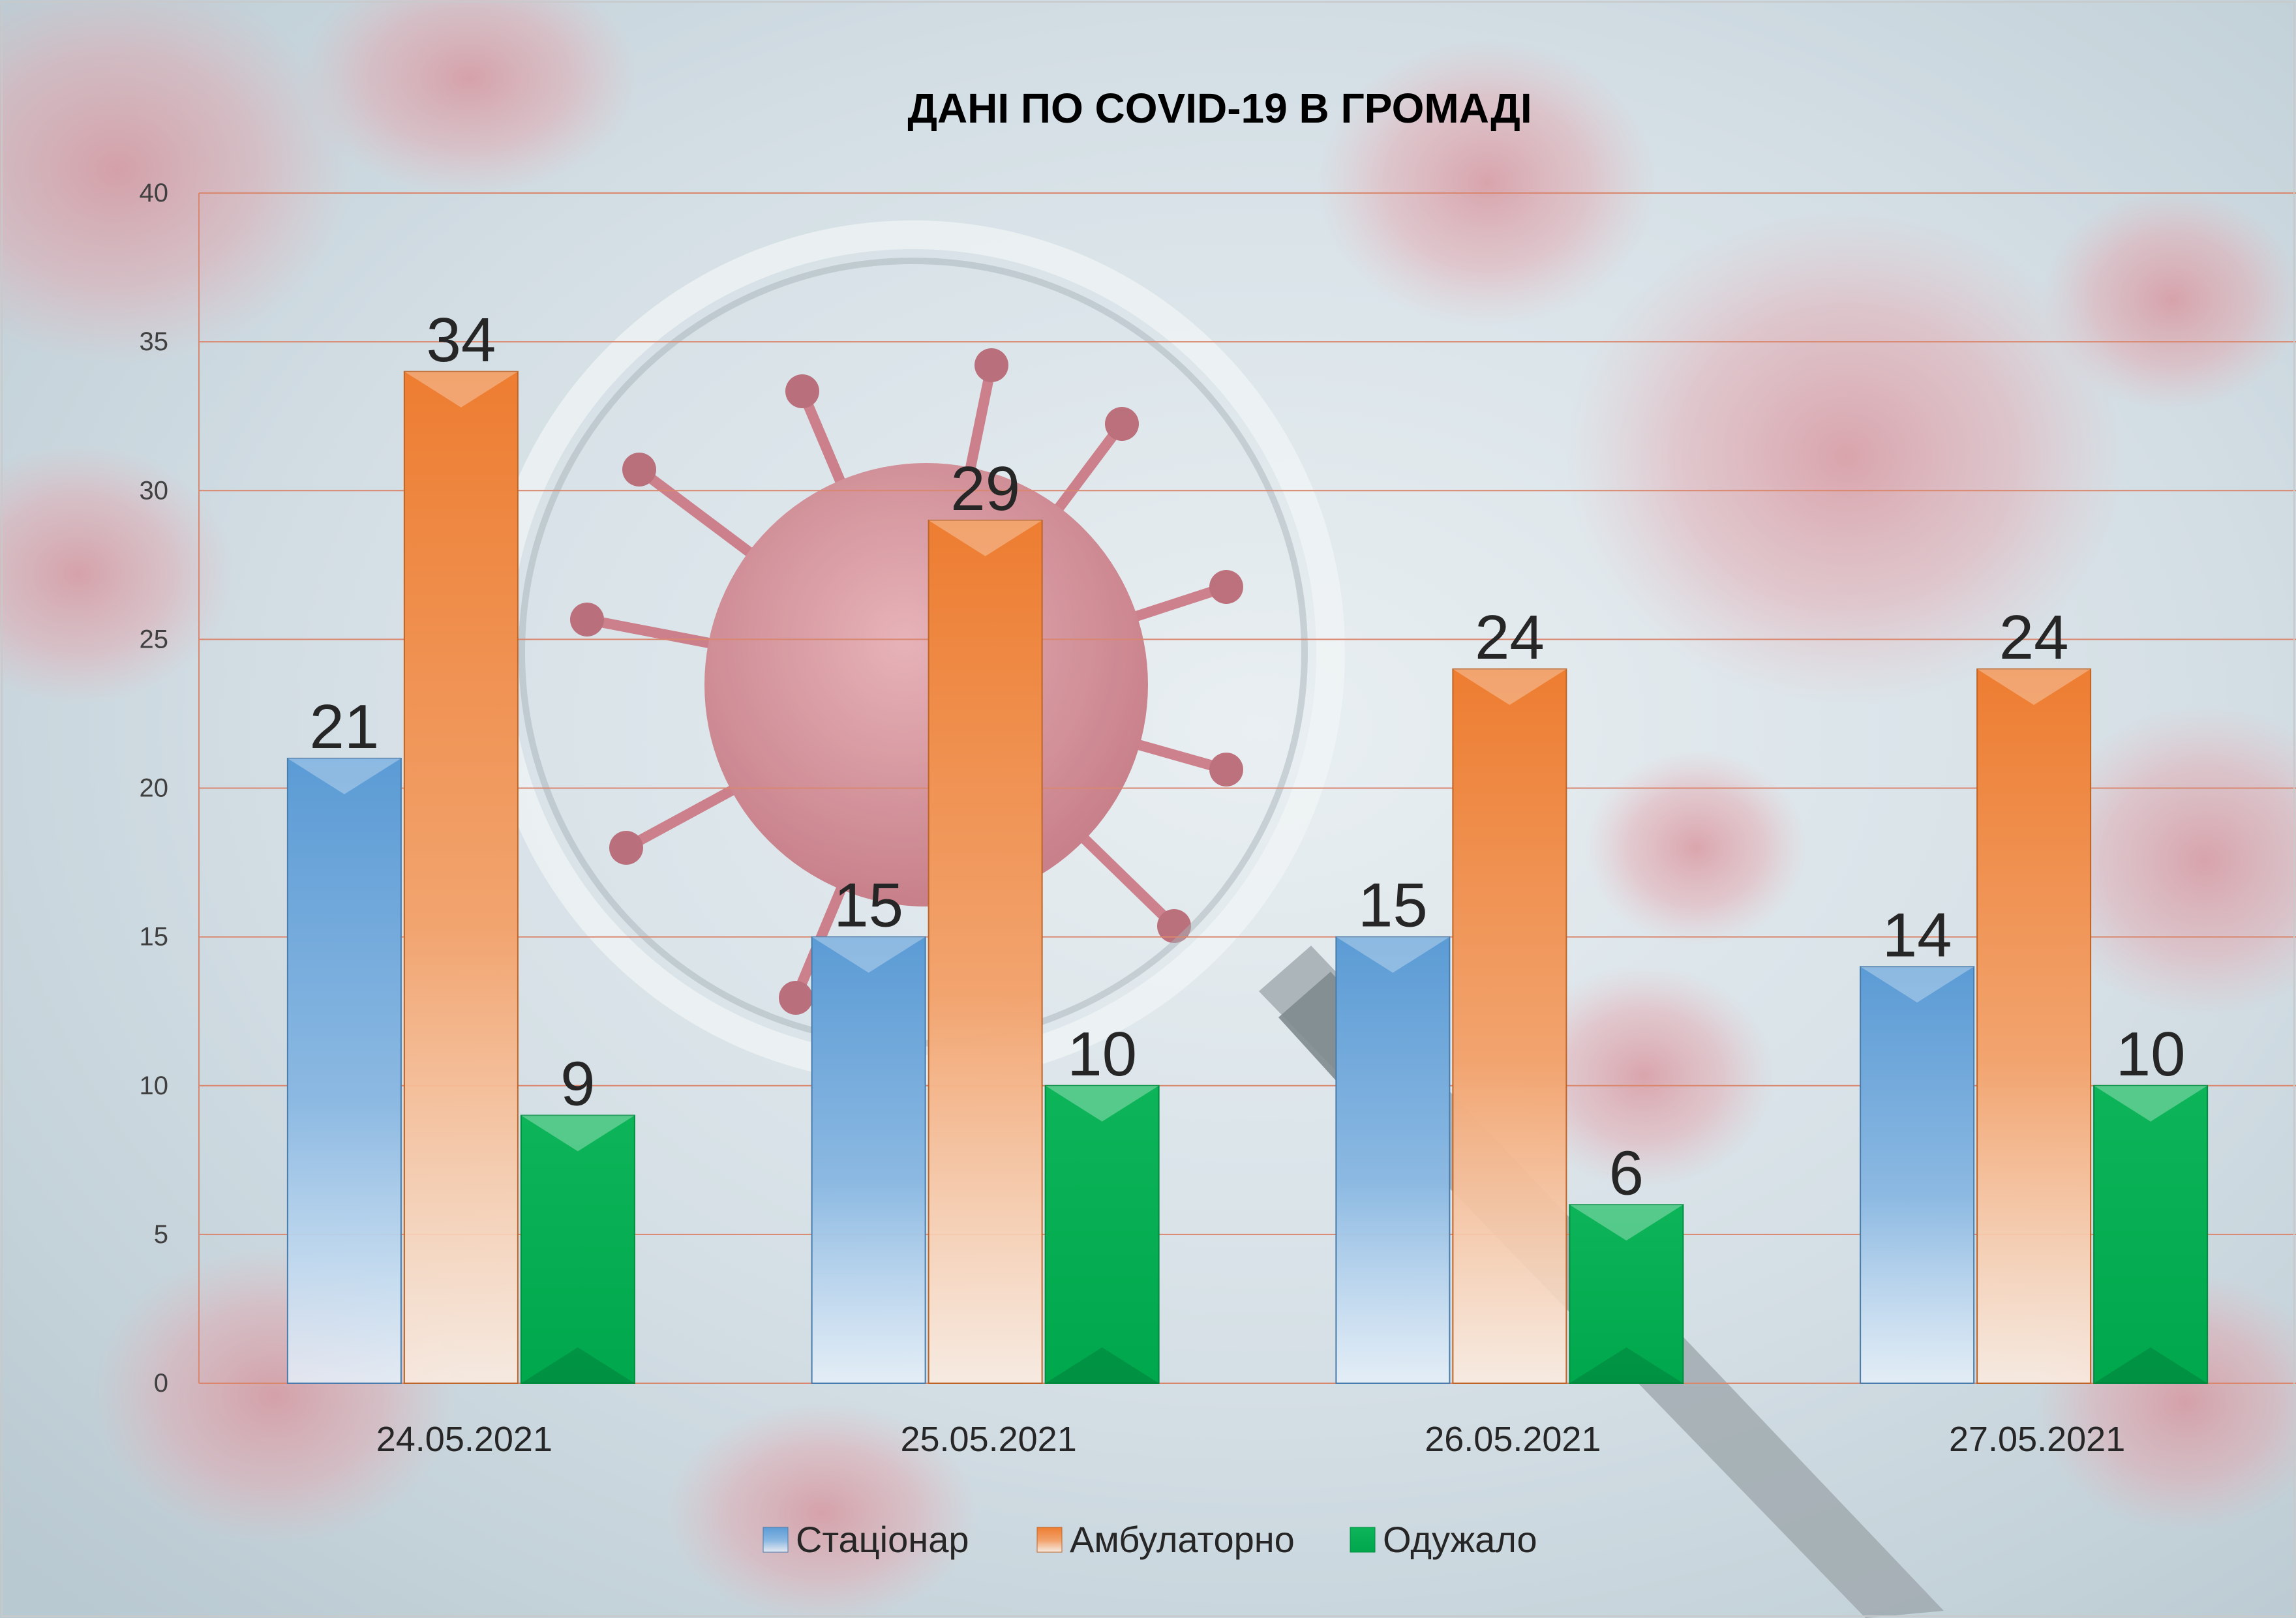  What do you see at coordinates (1182, 1539) in the screenshot?
I see `legend-label: Амбулаторно` at bounding box center [1182, 1539].